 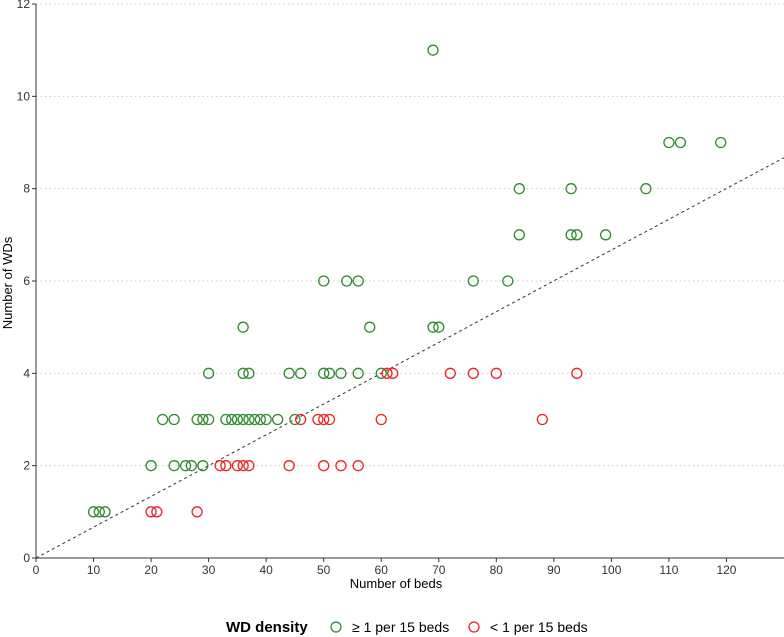 What do you see at coordinates (26, 189) in the screenshot?
I see `y-tick-label-8: 8` at bounding box center [26, 189].